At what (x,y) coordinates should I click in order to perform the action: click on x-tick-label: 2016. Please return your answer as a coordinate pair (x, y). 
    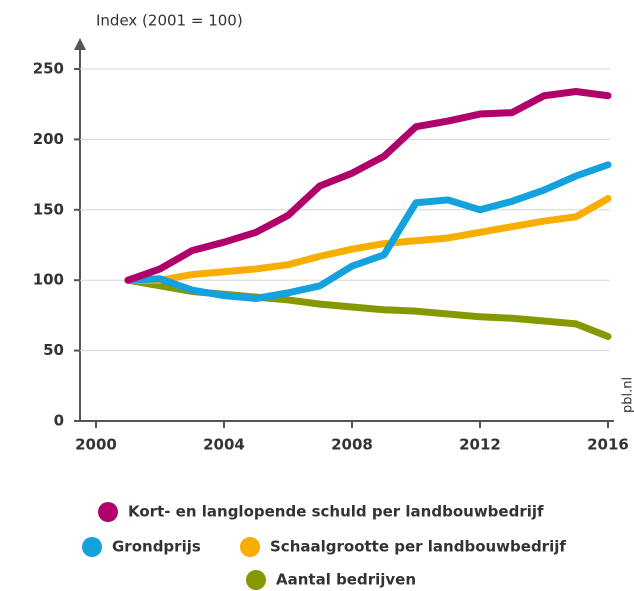
    Looking at the image, I should click on (608, 445).